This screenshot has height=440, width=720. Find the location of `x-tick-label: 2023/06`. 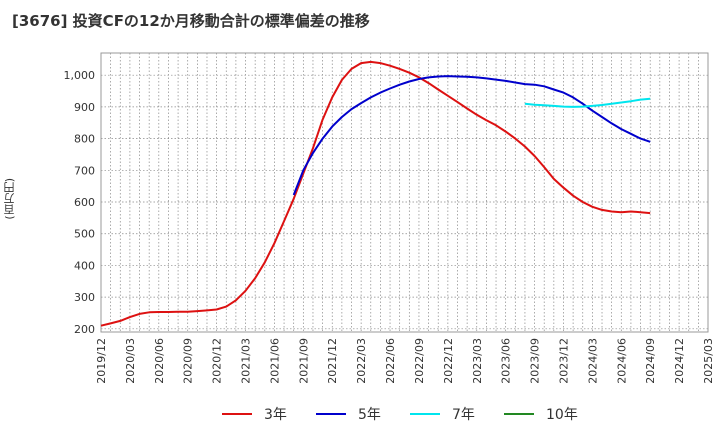

x-tick-label: 2023/06 is located at coordinates (506, 361).